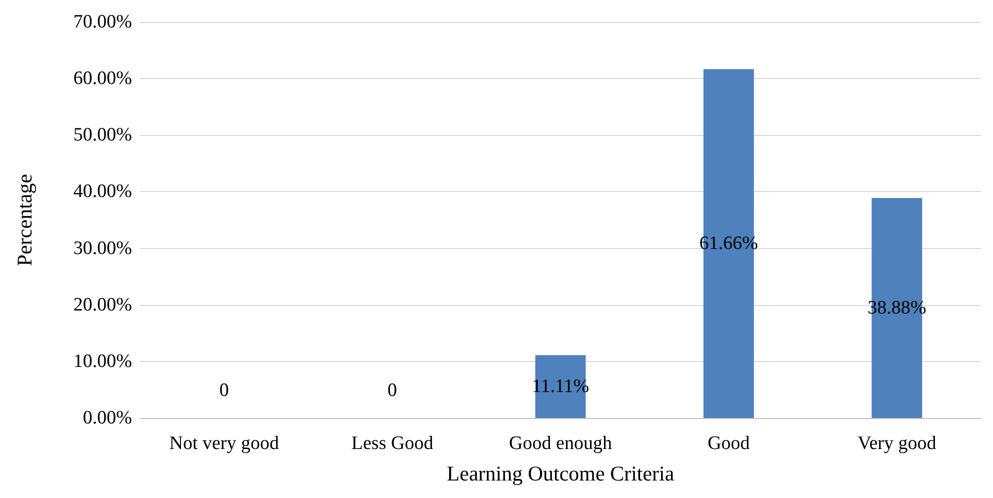  I want to click on y-tick-label: 30.00%, so click(102, 248).